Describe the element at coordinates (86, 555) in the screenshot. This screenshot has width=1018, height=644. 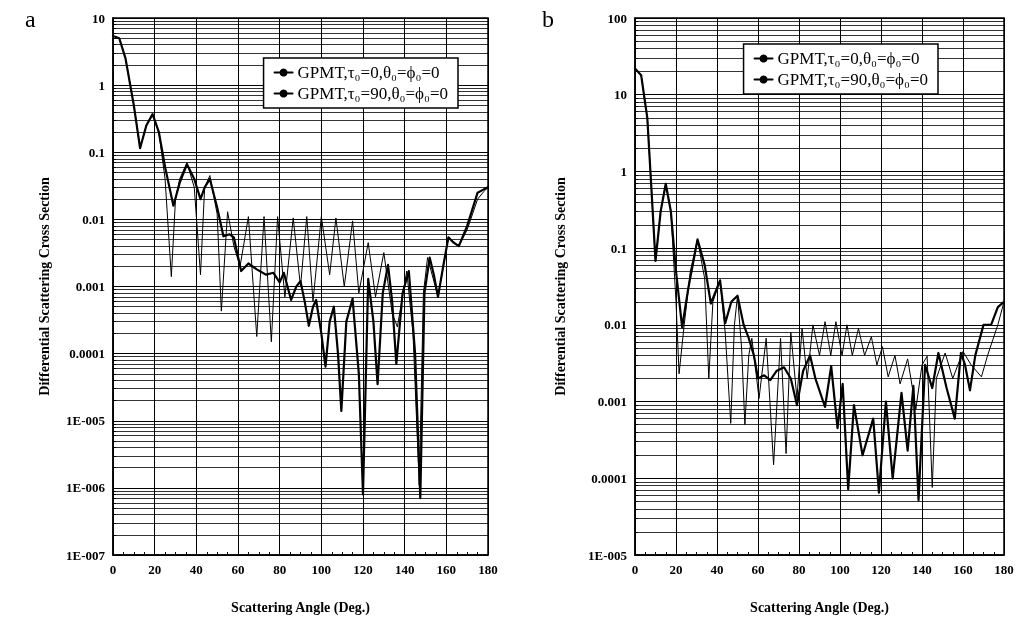
I see `y-tick-label: 1E-007` at that location.